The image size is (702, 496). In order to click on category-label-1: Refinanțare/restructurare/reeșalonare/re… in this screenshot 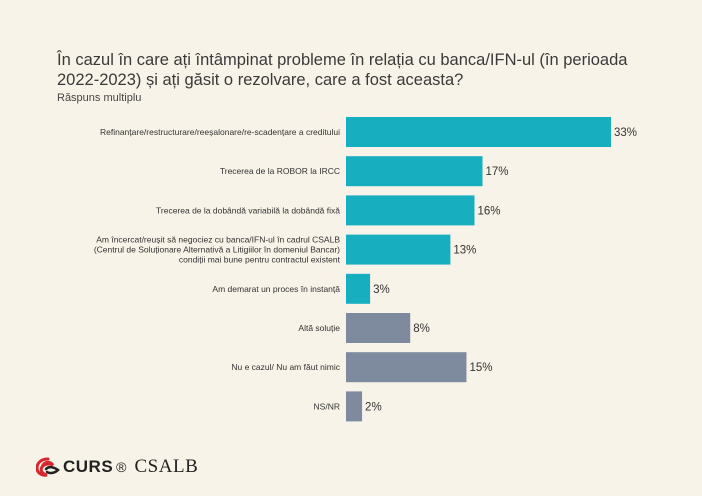, I will do `click(220, 132)`.